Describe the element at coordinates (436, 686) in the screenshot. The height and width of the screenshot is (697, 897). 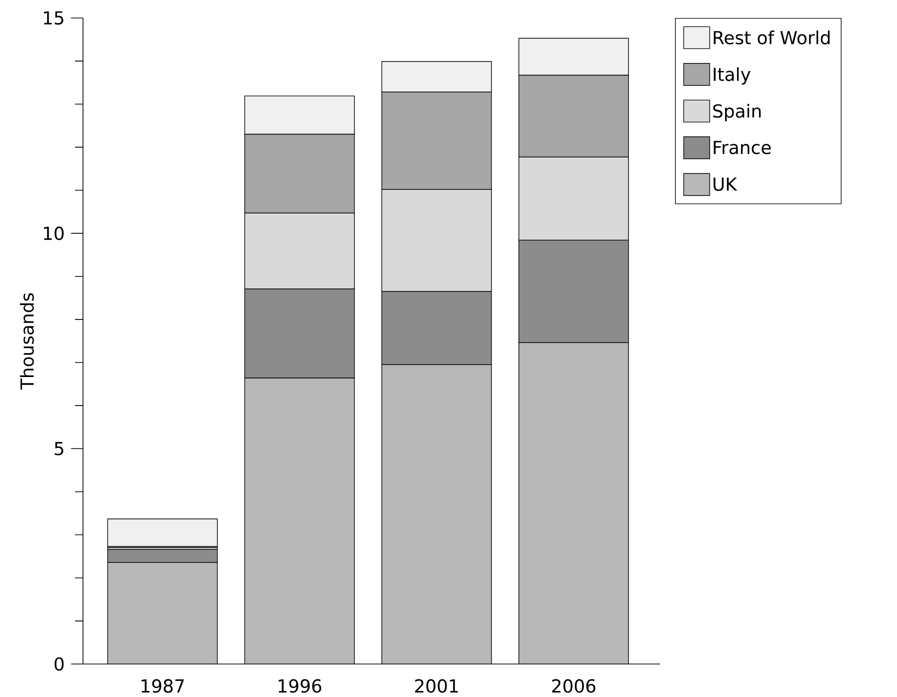
I see `x-tick-label: 2001` at that location.